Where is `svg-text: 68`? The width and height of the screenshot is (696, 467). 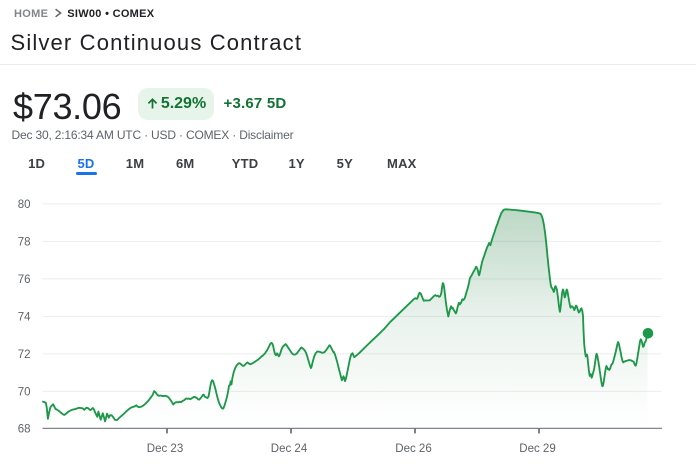 svg-text: 68 is located at coordinates (24, 430).